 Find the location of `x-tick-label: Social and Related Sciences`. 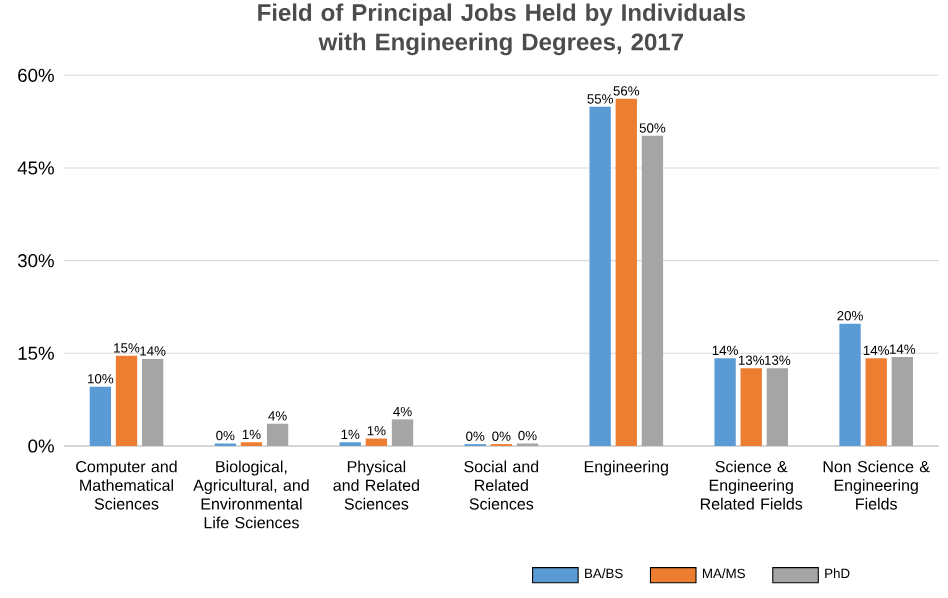

x-tick-label: Social and Related Sciences is located at coordinates (501, 485).